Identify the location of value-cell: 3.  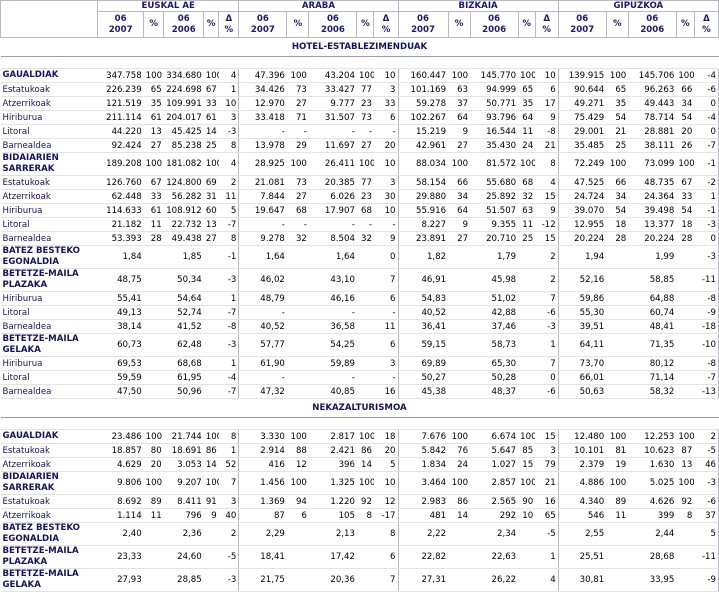
(386, 182).